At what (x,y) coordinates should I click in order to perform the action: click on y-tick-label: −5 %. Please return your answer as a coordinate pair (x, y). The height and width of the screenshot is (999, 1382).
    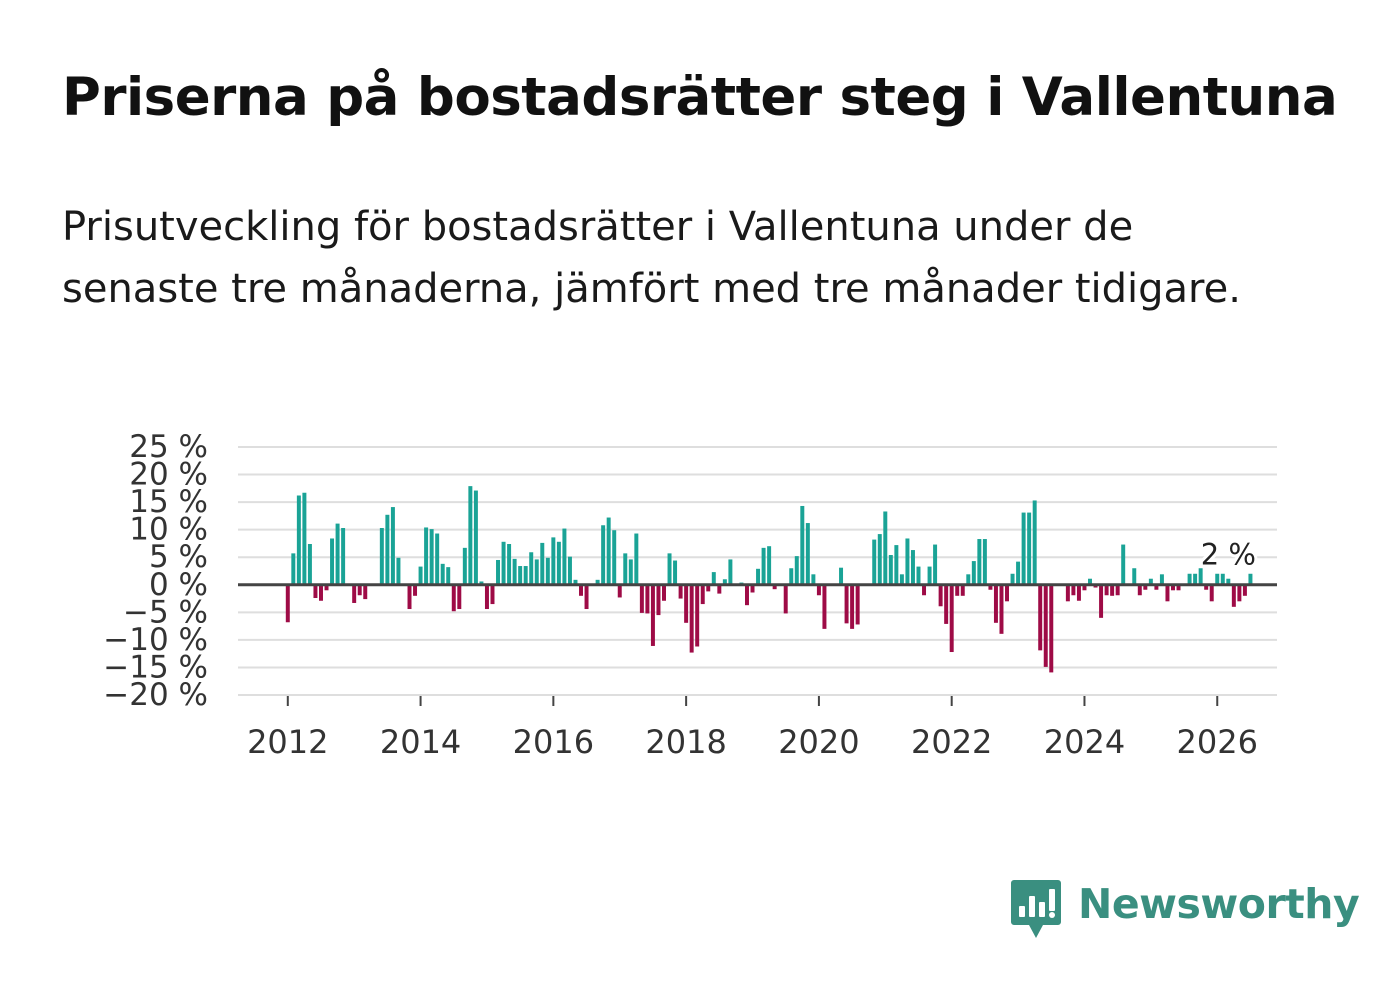
    Looking at the image, I should click on (165, 612).